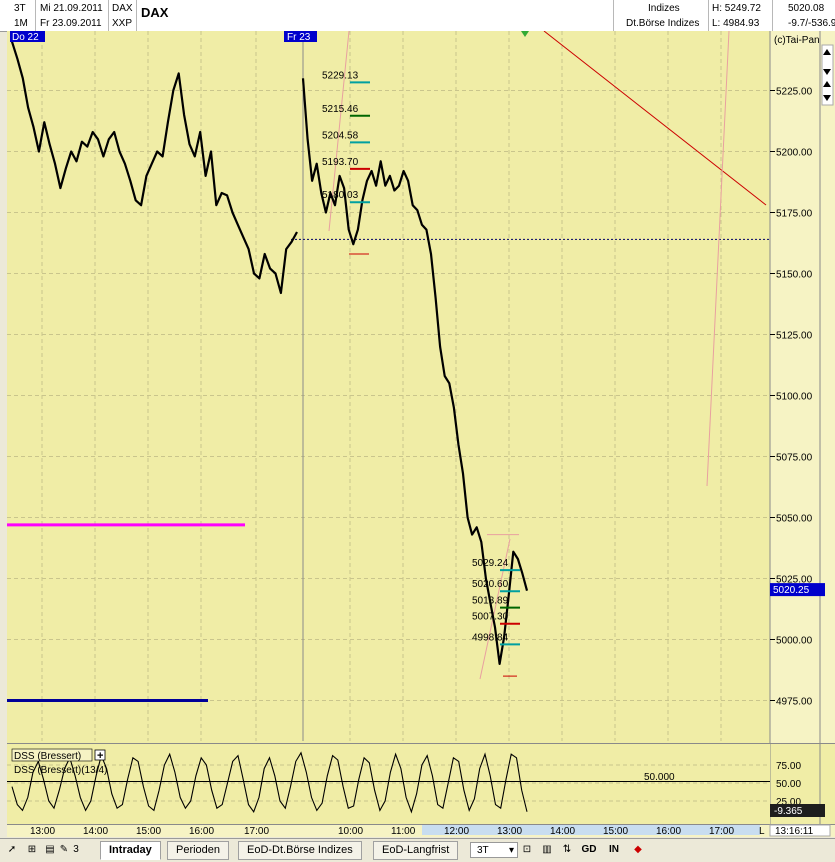  What do you see at coordinates (794, 702) in the screenshot?
I see `y-tick-label: 4975.00` at bounding box center [794, 702].